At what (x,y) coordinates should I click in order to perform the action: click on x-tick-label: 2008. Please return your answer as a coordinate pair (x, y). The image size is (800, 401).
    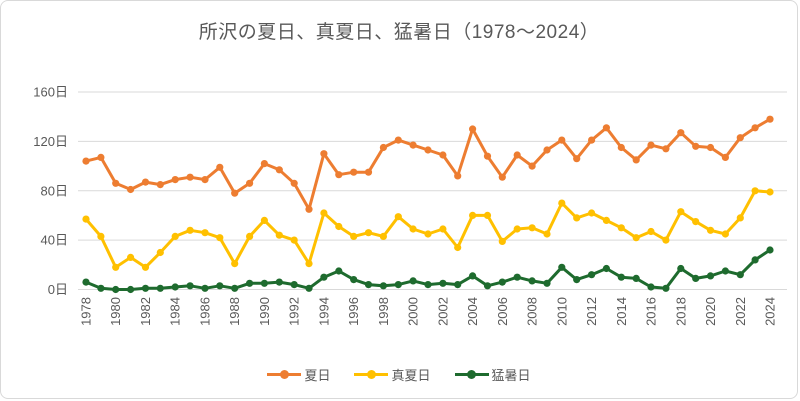
    Looking at the image, I should click on (532, 311).